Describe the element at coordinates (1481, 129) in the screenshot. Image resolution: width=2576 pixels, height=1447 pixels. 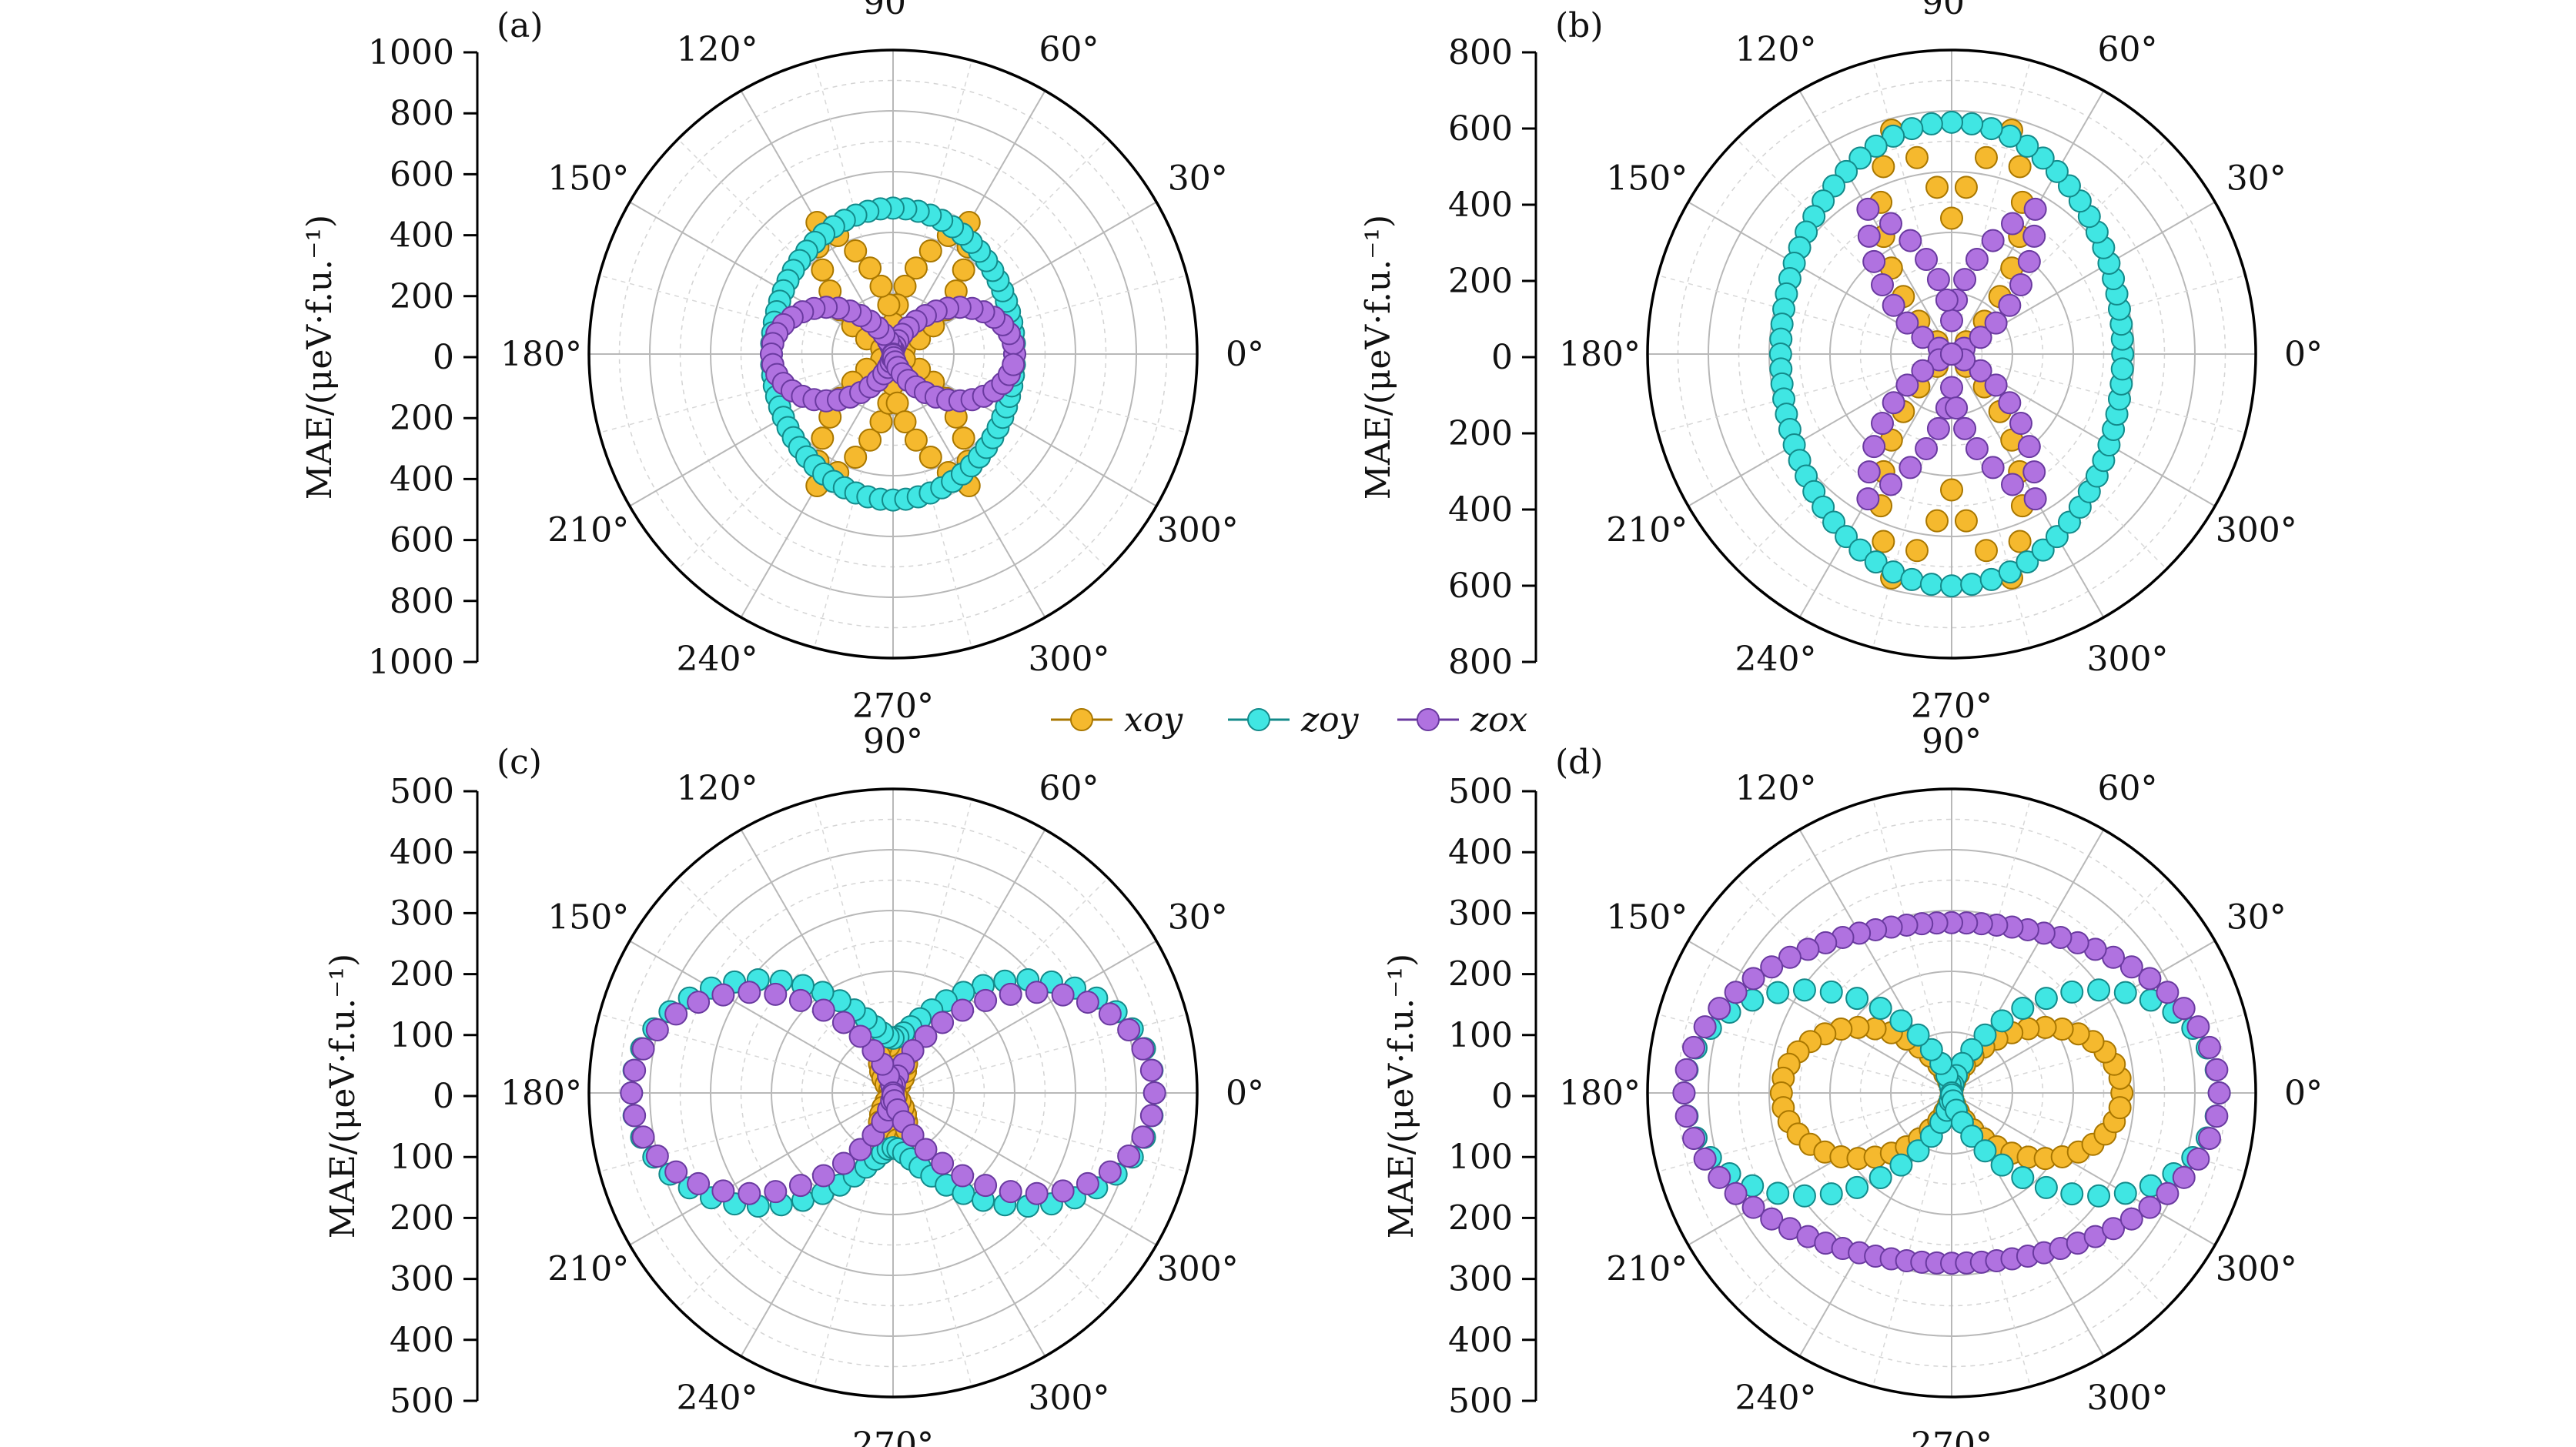
I see `y-tick-label: 600` at that location.